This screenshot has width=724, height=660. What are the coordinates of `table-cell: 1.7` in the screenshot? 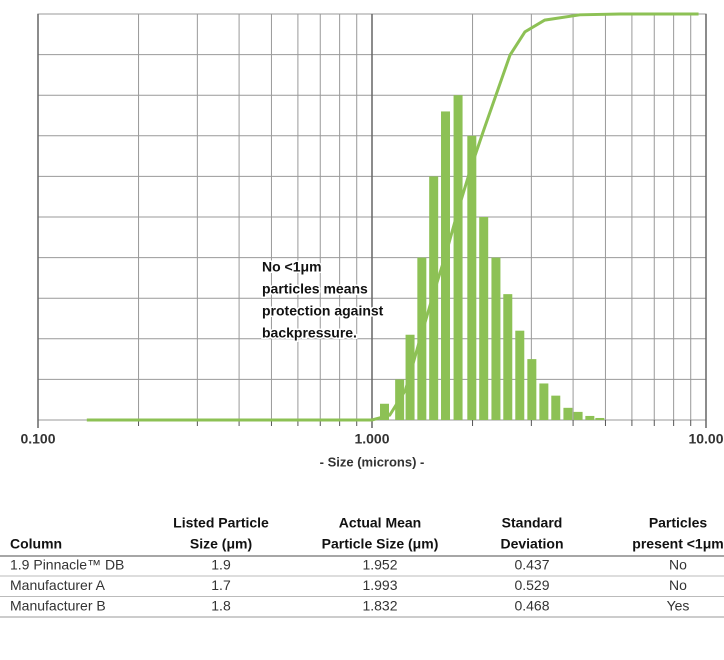 It's located at (221, 585).